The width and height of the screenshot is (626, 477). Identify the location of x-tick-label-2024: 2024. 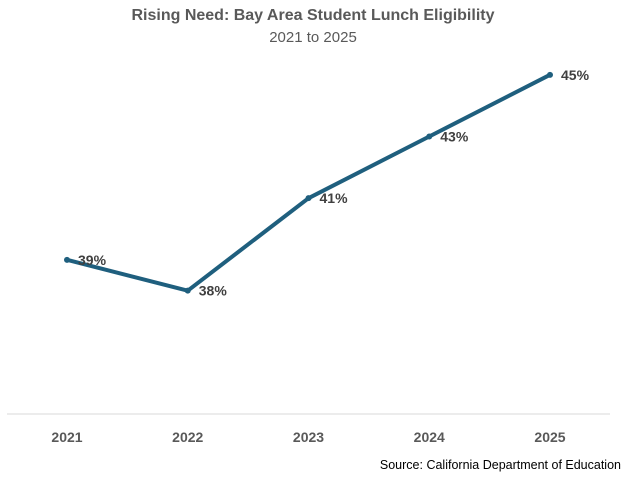
(429, 437).